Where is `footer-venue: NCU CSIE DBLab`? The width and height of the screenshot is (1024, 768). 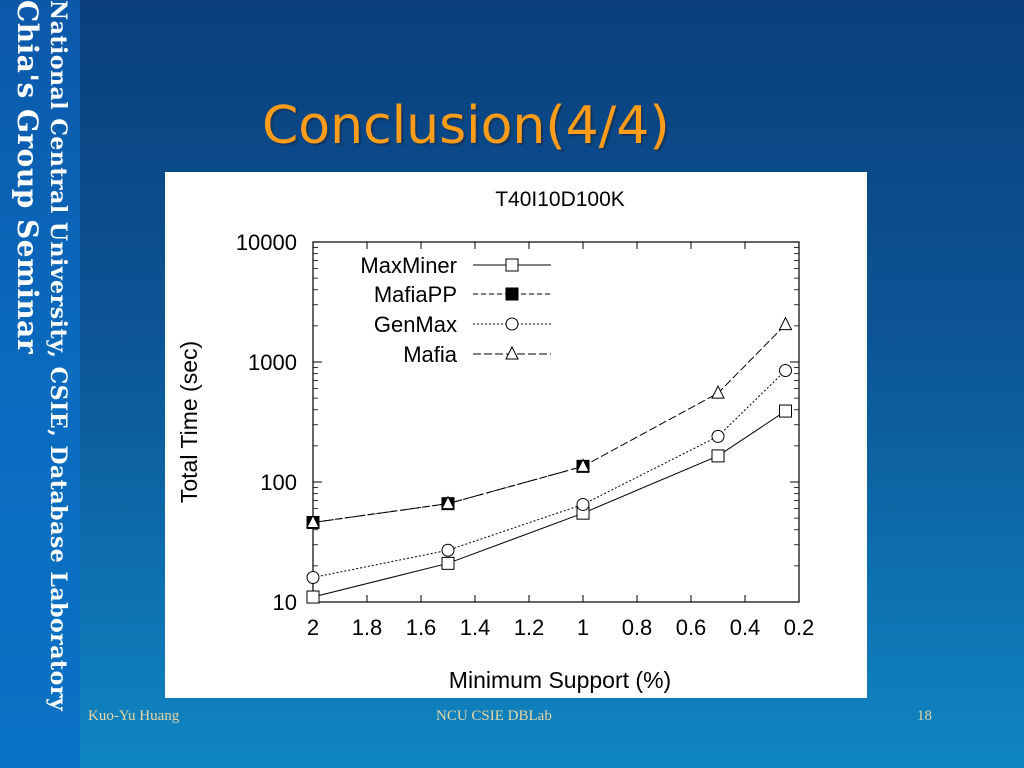 footer-venue: NCU CSIE DBLab is located at coordinates (494, 716).